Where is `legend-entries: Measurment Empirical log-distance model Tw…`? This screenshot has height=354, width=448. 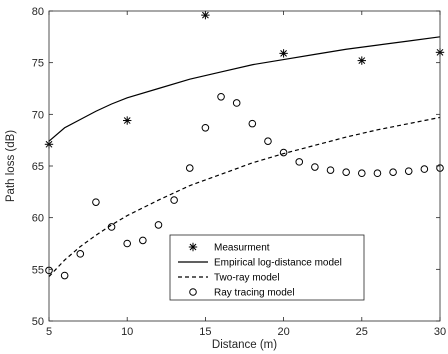
legend-entries: Measurment Empirical log-distance model Tw… is located at coordinates (260, 271).